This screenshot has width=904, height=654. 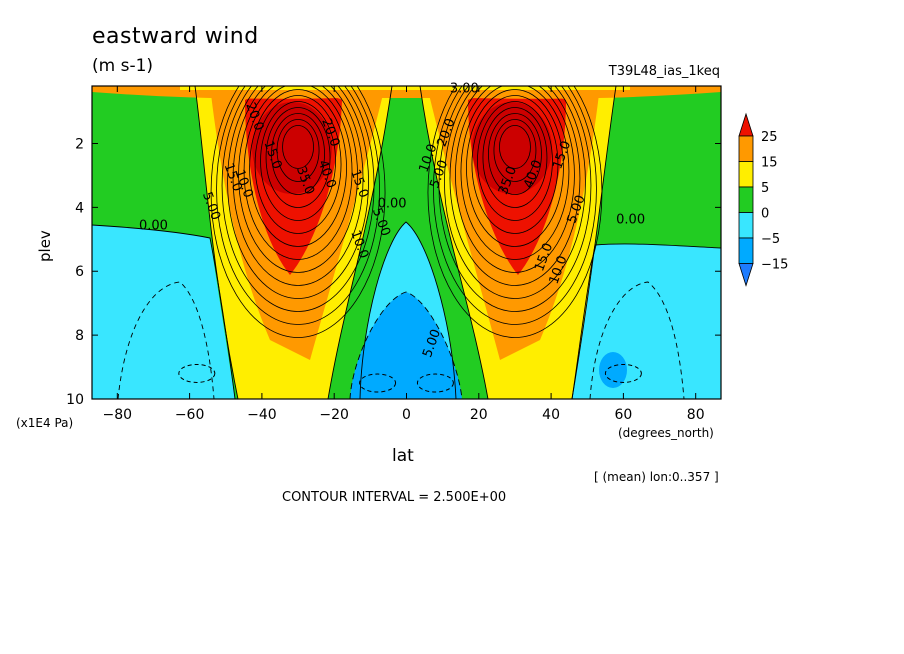 I want to click on colorbar-top-arrow, so click(x=746, y=124).